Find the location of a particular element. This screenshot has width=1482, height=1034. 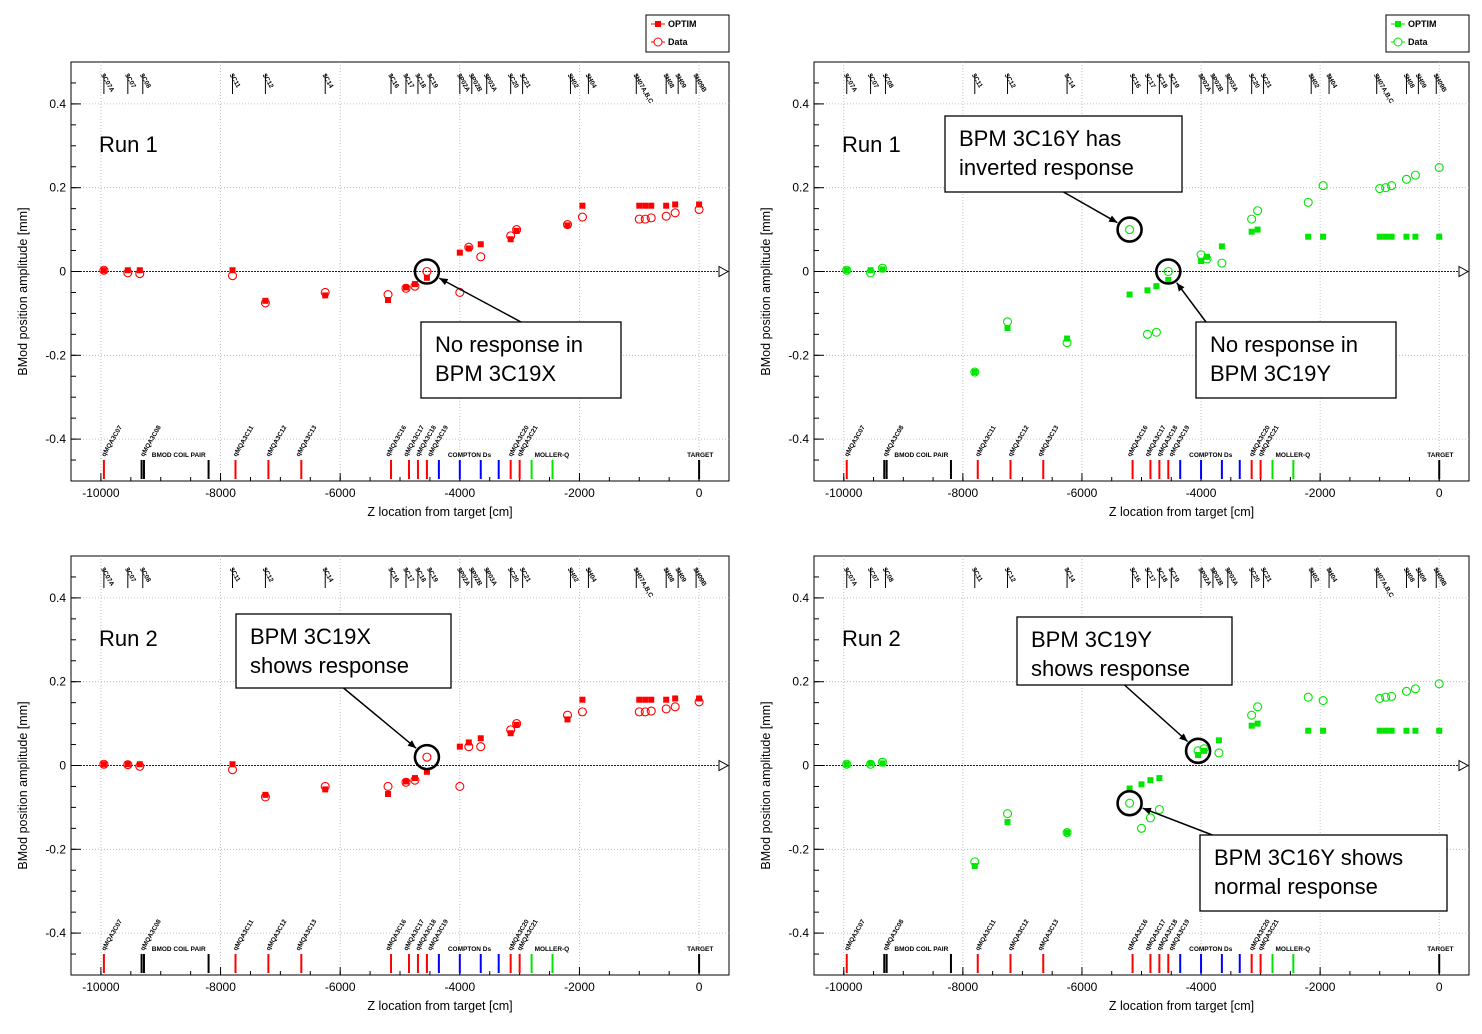

y-tick-label: 0.2 is located at coordinates (57, 682).